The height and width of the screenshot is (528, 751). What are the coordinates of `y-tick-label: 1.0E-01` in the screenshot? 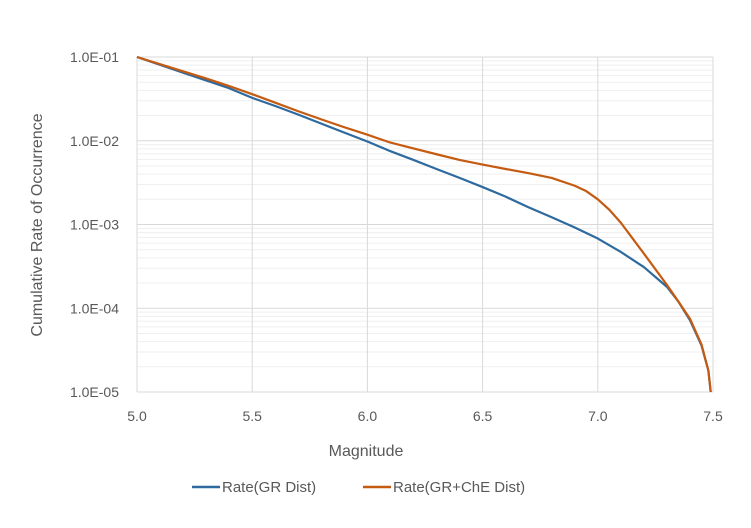 It's located at (94, 57).